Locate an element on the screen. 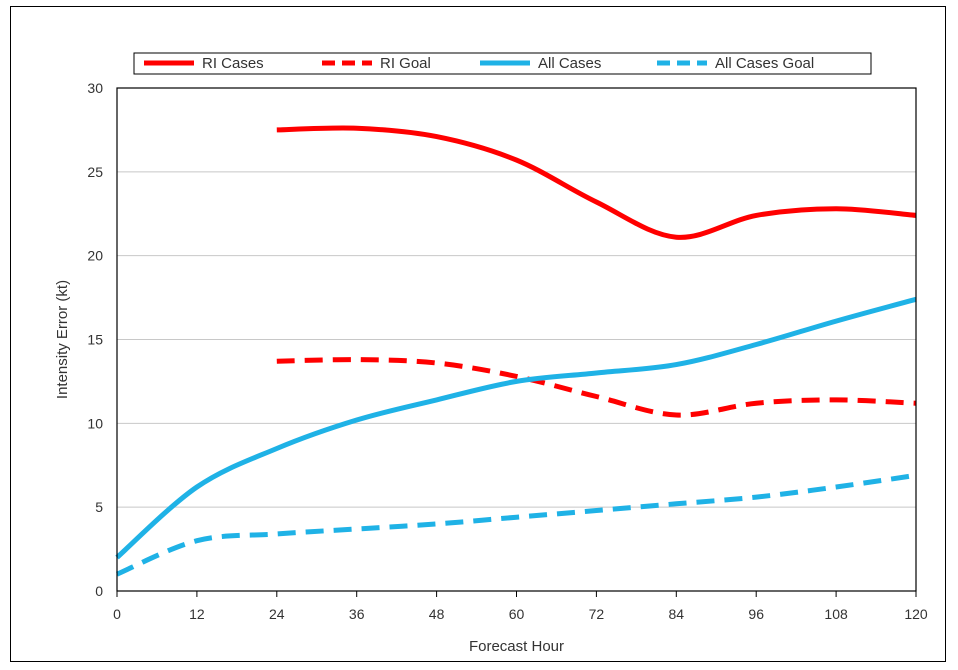  series-line-ri-cases is located at coordinates (596, 182).